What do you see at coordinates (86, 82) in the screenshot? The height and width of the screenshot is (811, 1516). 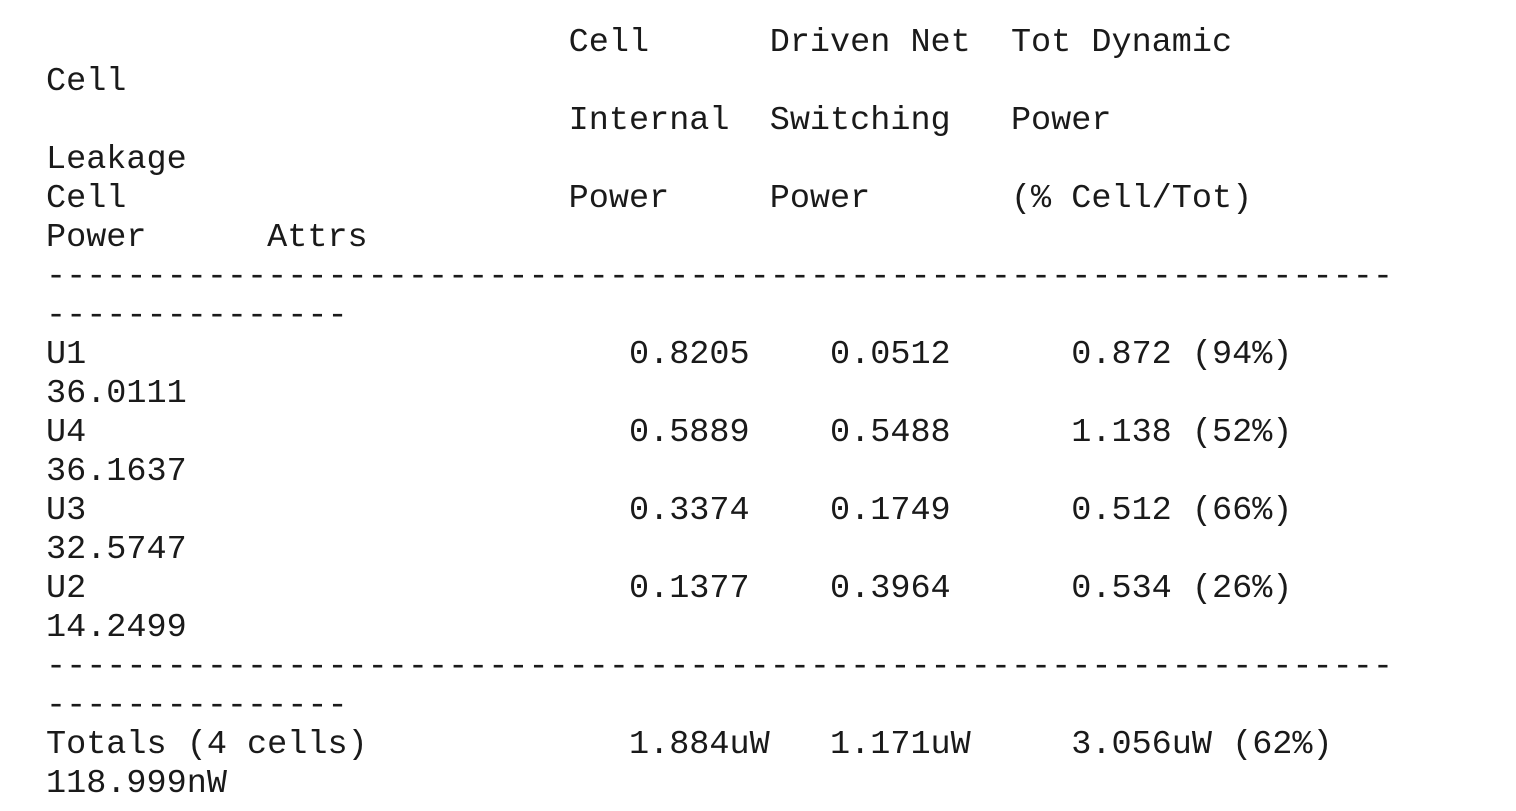 I see `header-line-cell-leakage-1: Cell` at bounding box center [86, 82].